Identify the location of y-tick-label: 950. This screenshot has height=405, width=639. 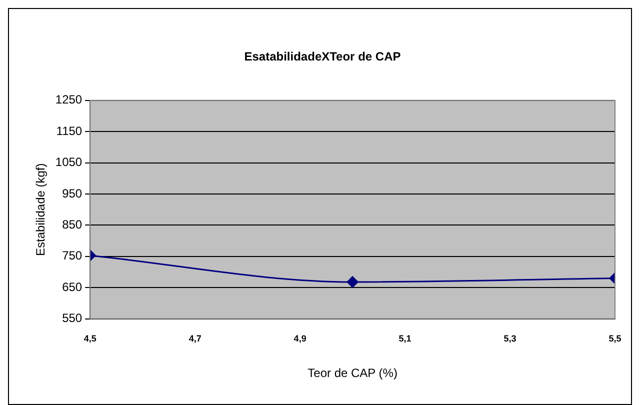
(72, 193).